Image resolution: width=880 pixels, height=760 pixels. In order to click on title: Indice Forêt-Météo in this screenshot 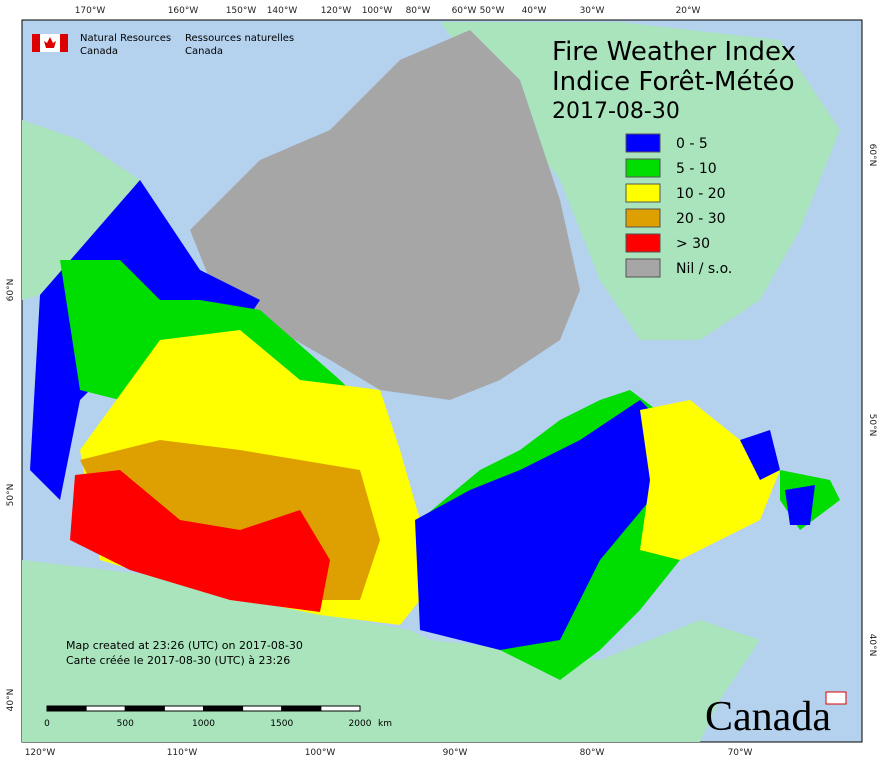, I will do `click(673, 82)`.